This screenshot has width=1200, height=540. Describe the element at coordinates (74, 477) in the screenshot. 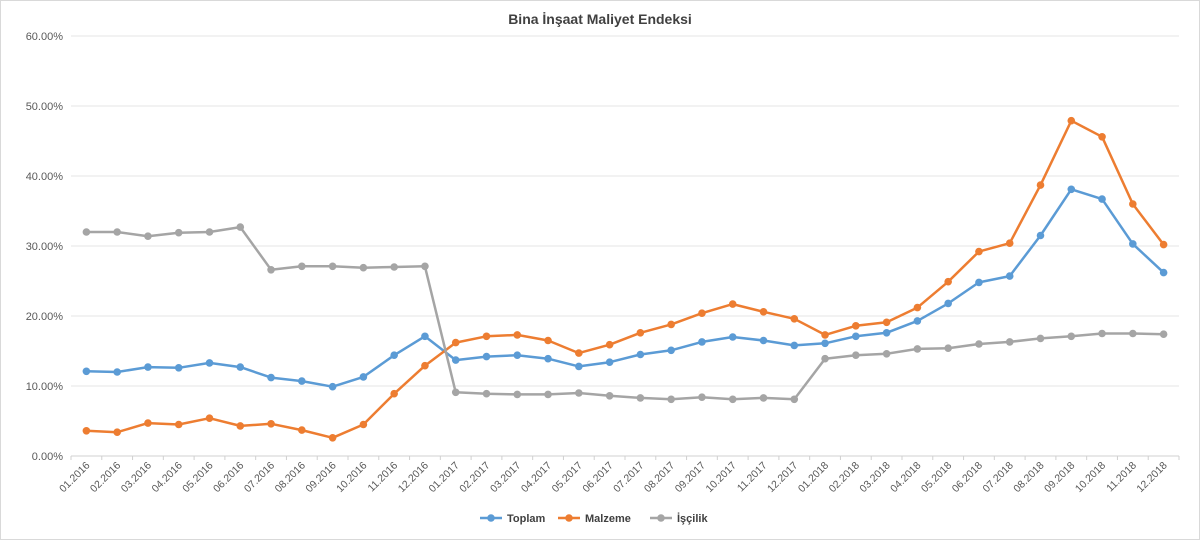

I see `x-tick-label: 01.2016` at that location.